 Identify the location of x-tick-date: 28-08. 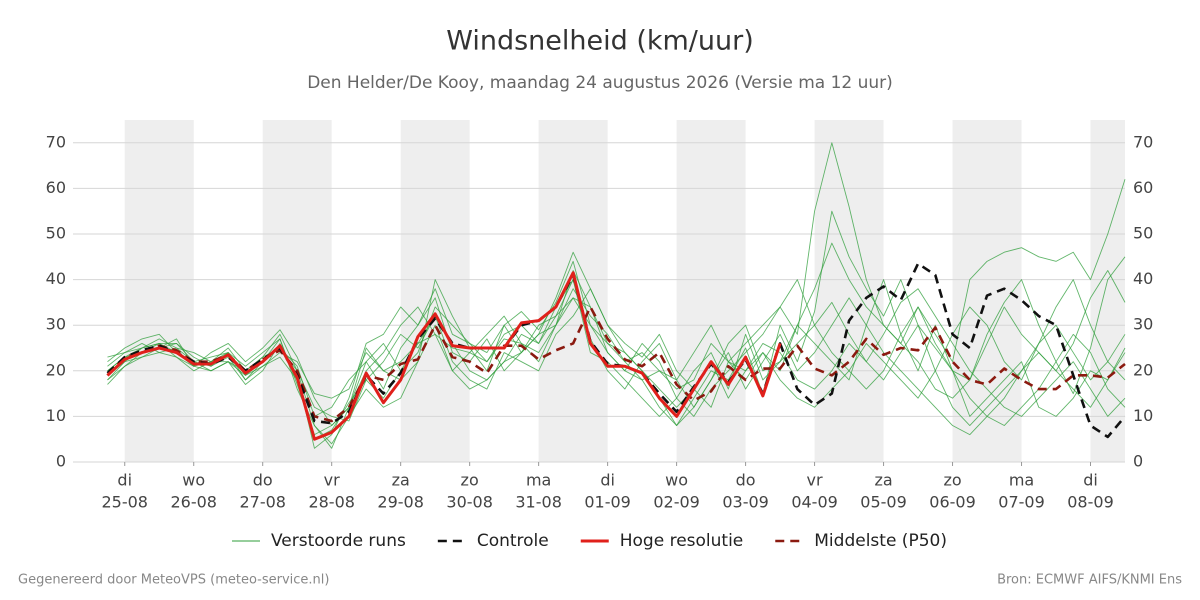
(331, 502).